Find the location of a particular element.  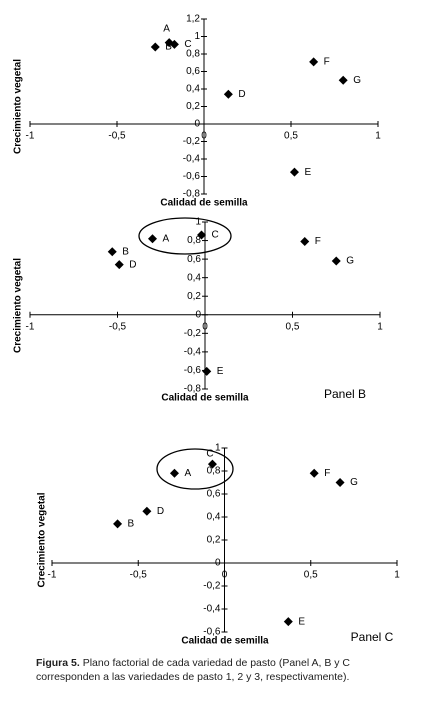

caption-label: Figura 5. is located at coordinates (58, 663).